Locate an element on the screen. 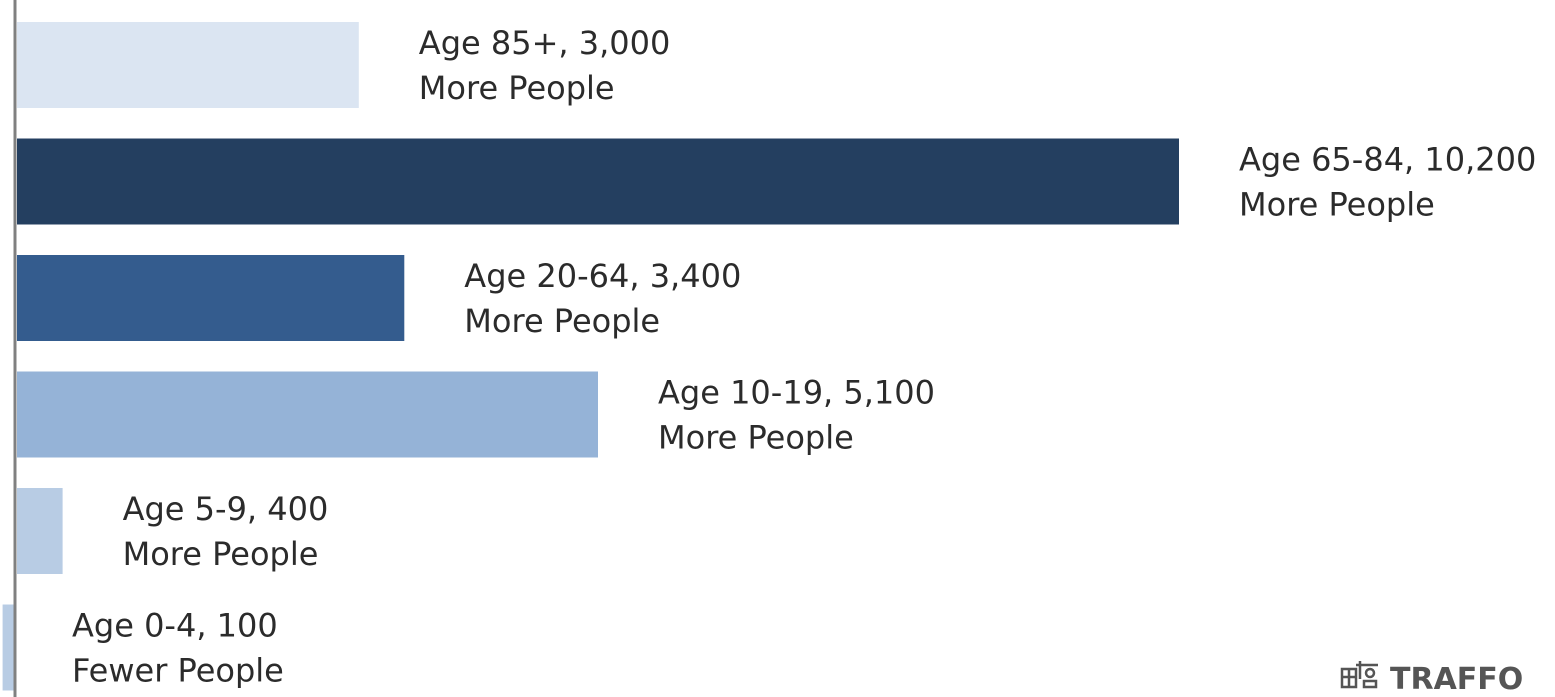 The width and height of the screenshot is (1555, 697). traffo-logo-icon is located at coordinates (1359, 675).